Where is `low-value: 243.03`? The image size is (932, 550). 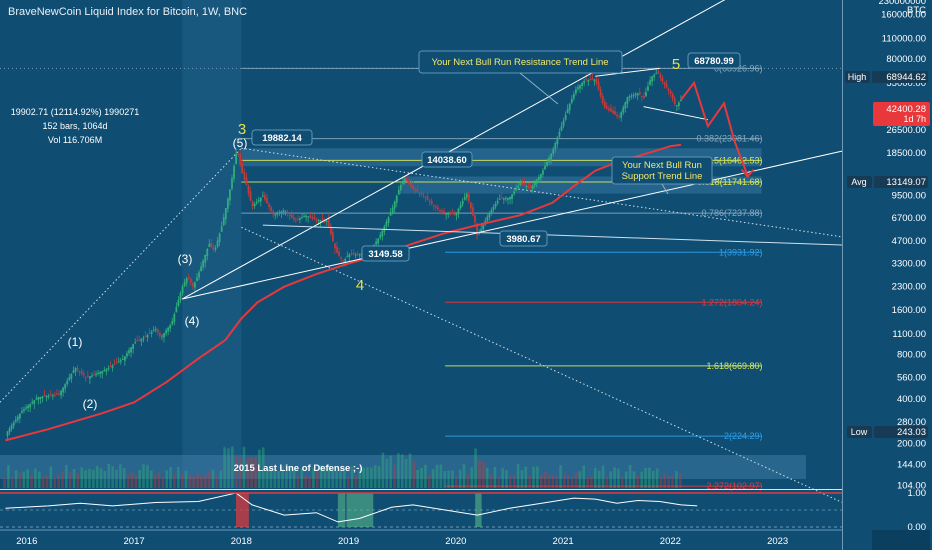 low-value: 243.03 is located at coordinates (911, 432).